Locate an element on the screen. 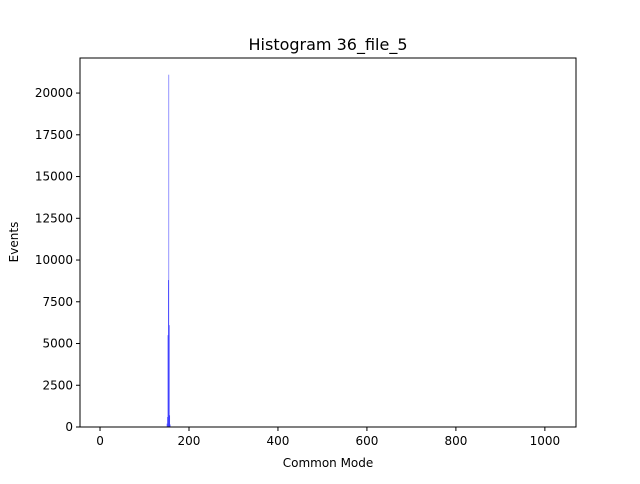 This screenshot has height=484, width=640. x-axis-label: Common Mode is located at coordinates (328, 463).